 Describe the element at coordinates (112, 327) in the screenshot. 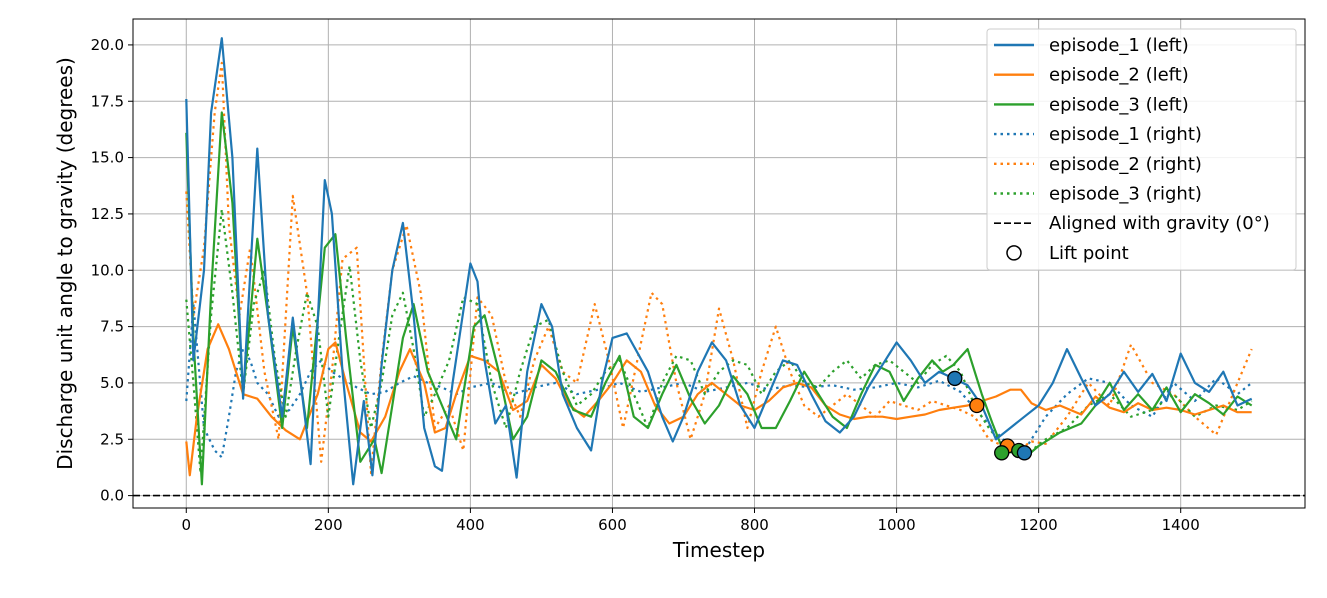

I see `y-tick-label: 7.5` at that location.